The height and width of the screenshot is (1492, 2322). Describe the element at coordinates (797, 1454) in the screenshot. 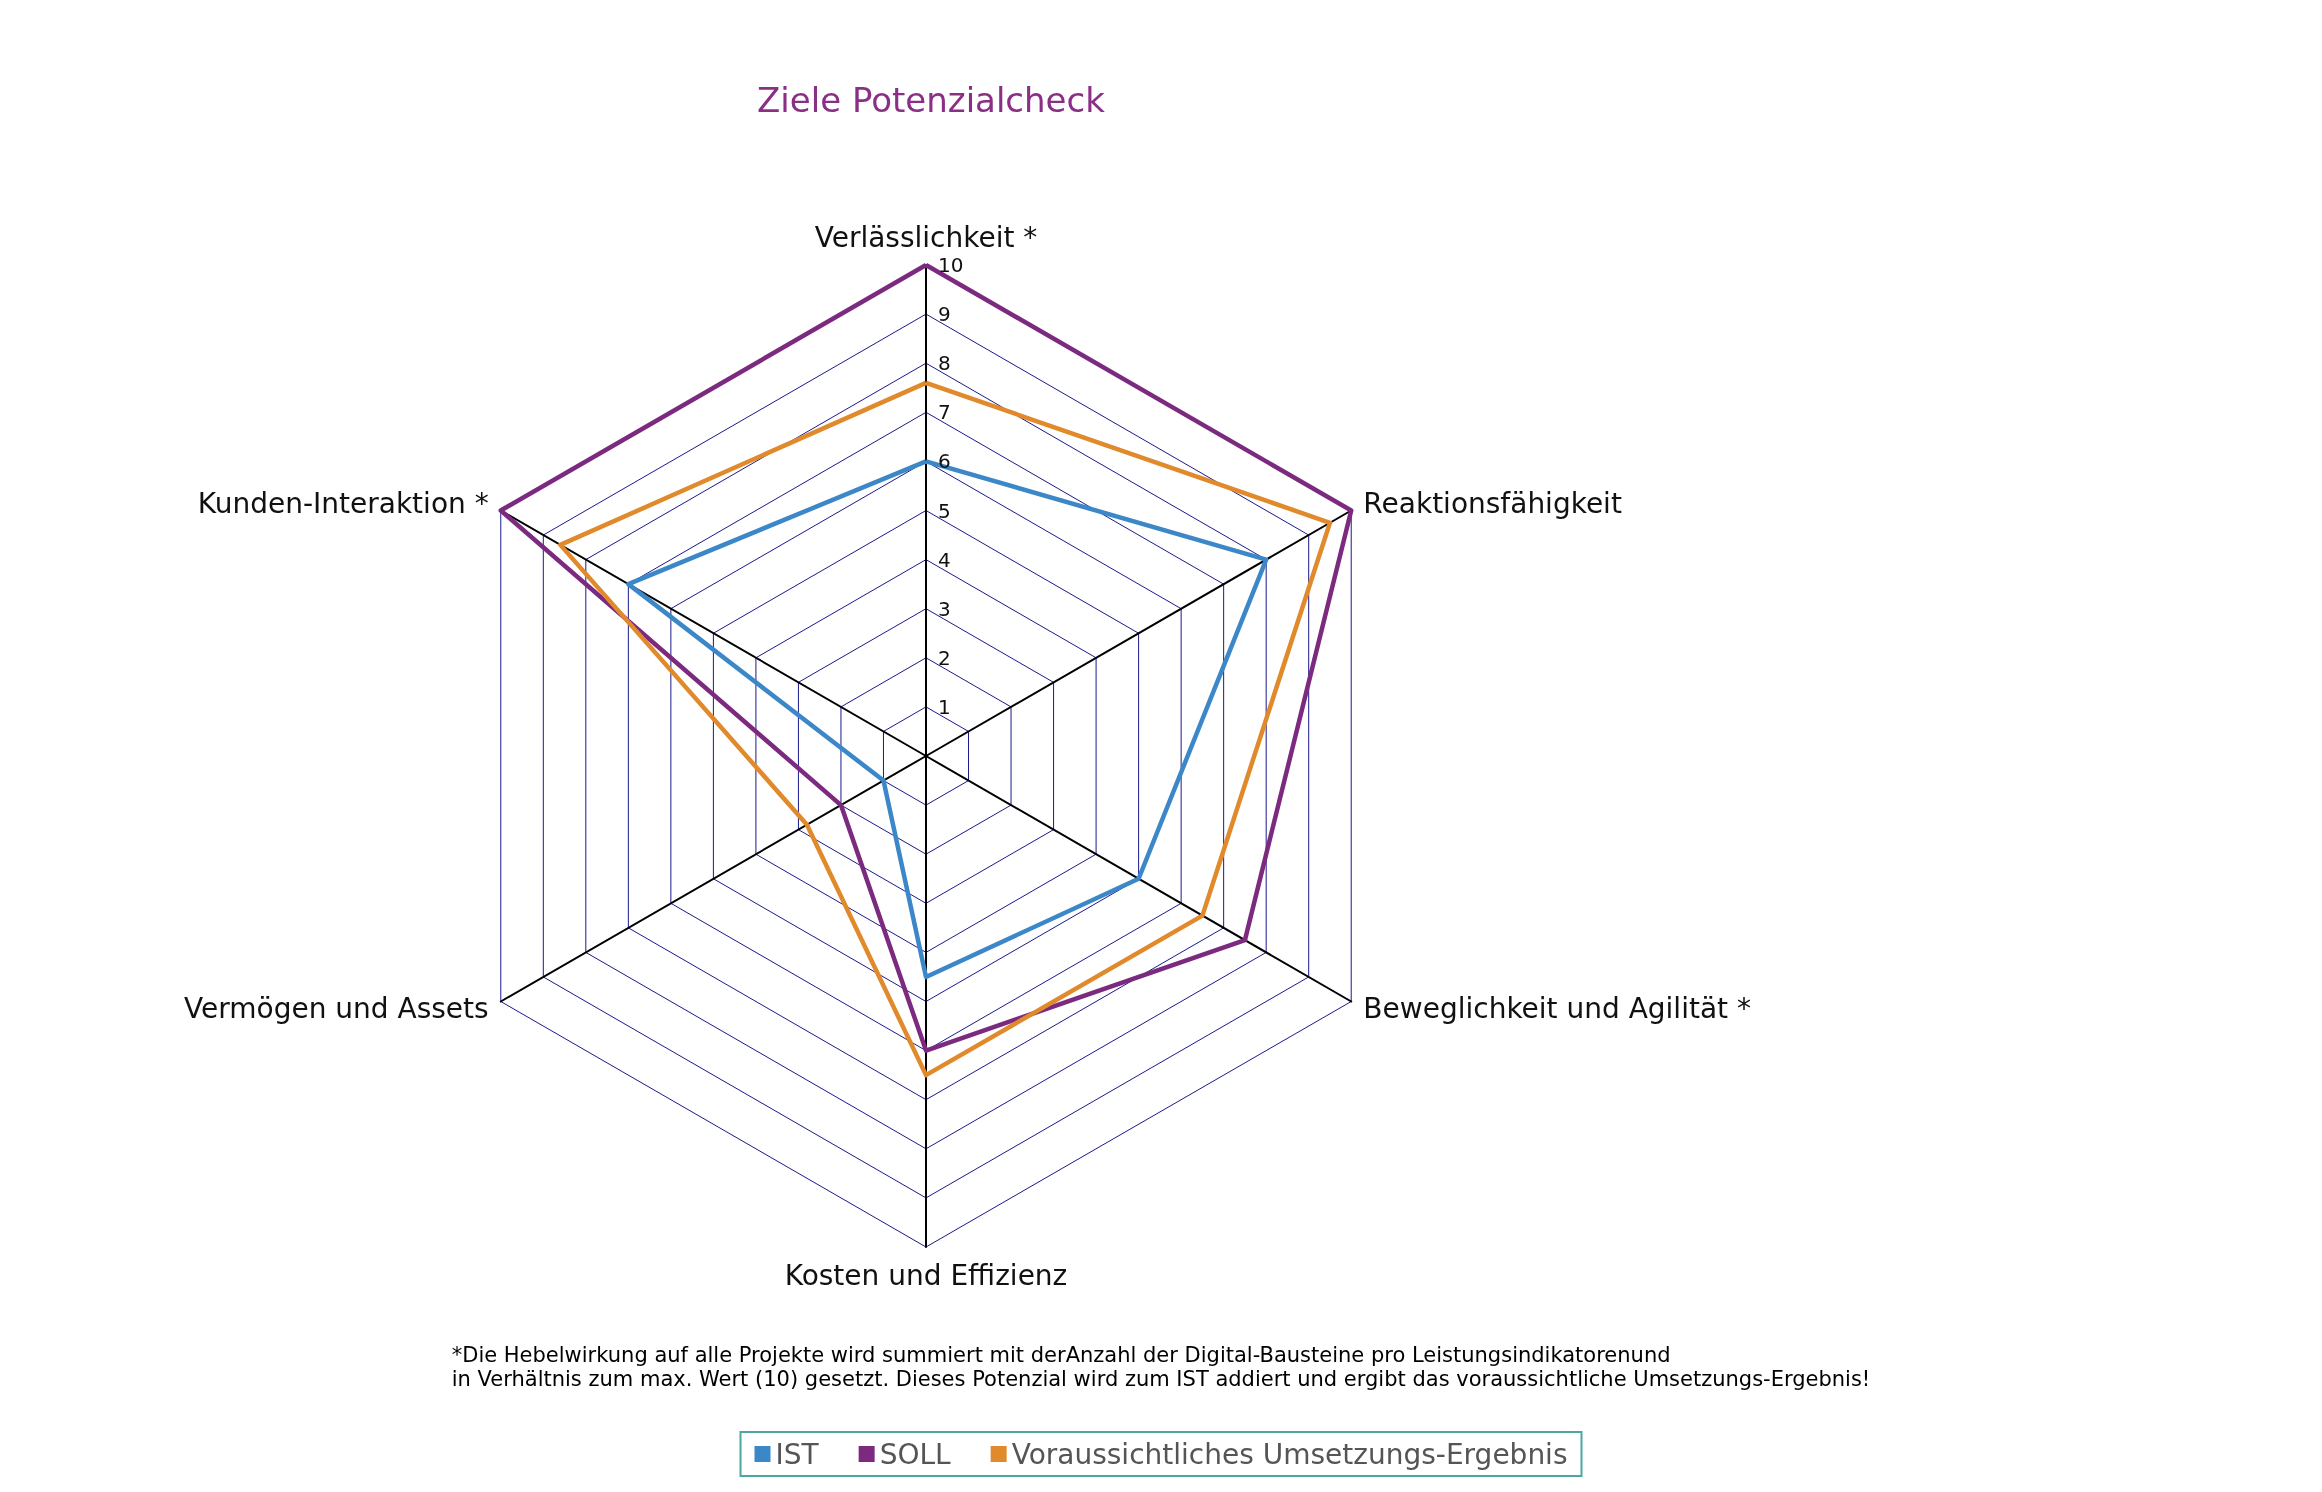

I see `legend-label: IST` at that location.